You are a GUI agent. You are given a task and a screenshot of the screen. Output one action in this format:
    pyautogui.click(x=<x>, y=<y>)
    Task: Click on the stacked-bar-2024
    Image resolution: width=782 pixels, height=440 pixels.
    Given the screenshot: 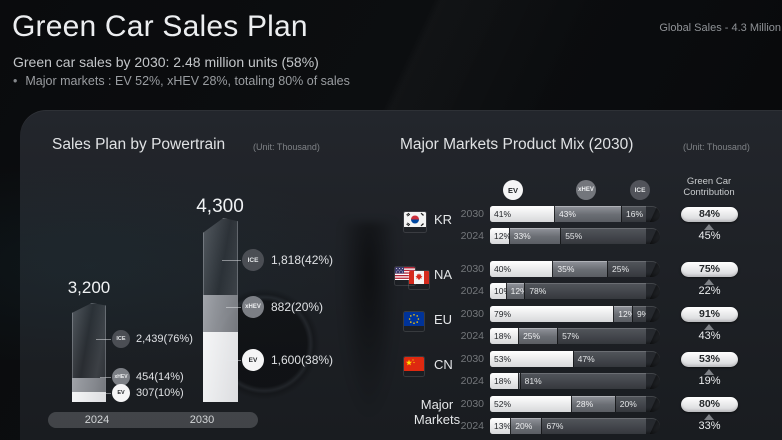 What is the action you would take?
    pyautogui.click(x=89, y=352)
    